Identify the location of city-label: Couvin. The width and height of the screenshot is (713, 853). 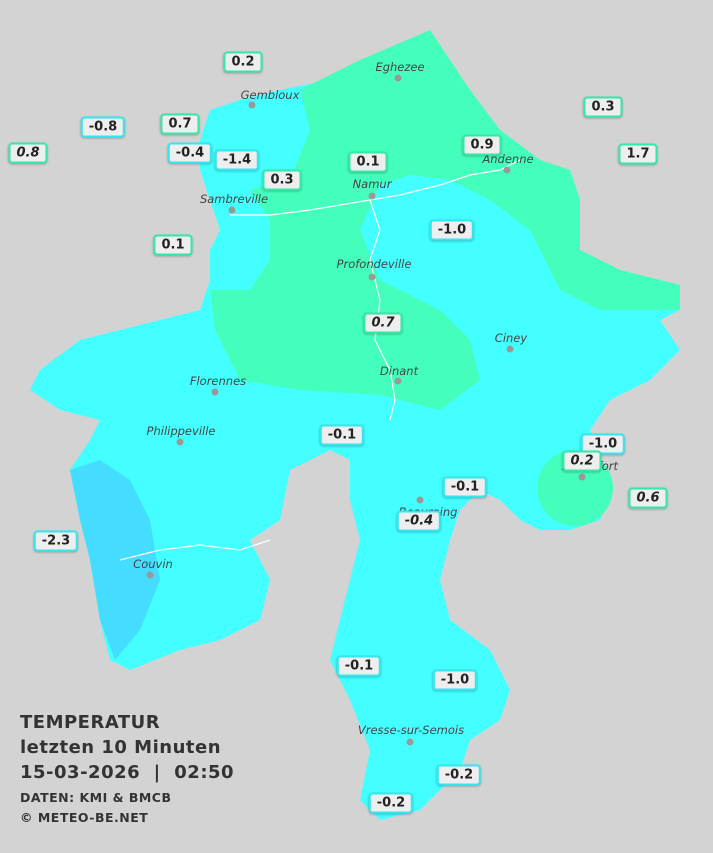
(153, 564).